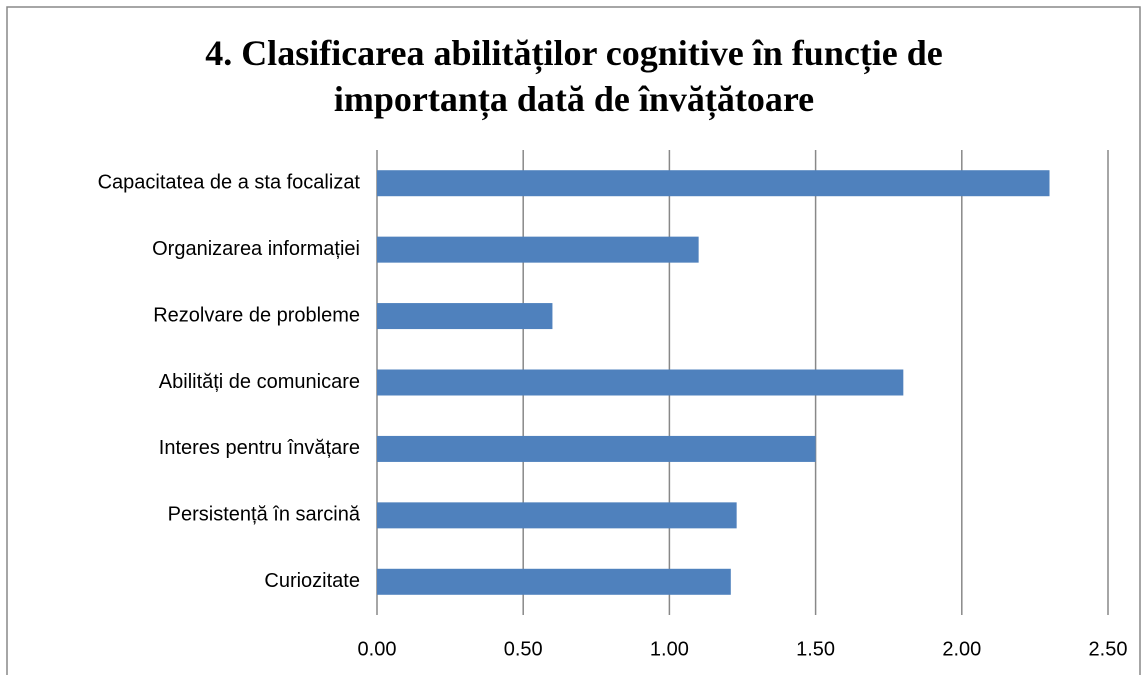  What do you see at coordinates (312, 581) in the screenshot?
I see `y-tick-label: Curiozitate` at bounding box center [312, 581].